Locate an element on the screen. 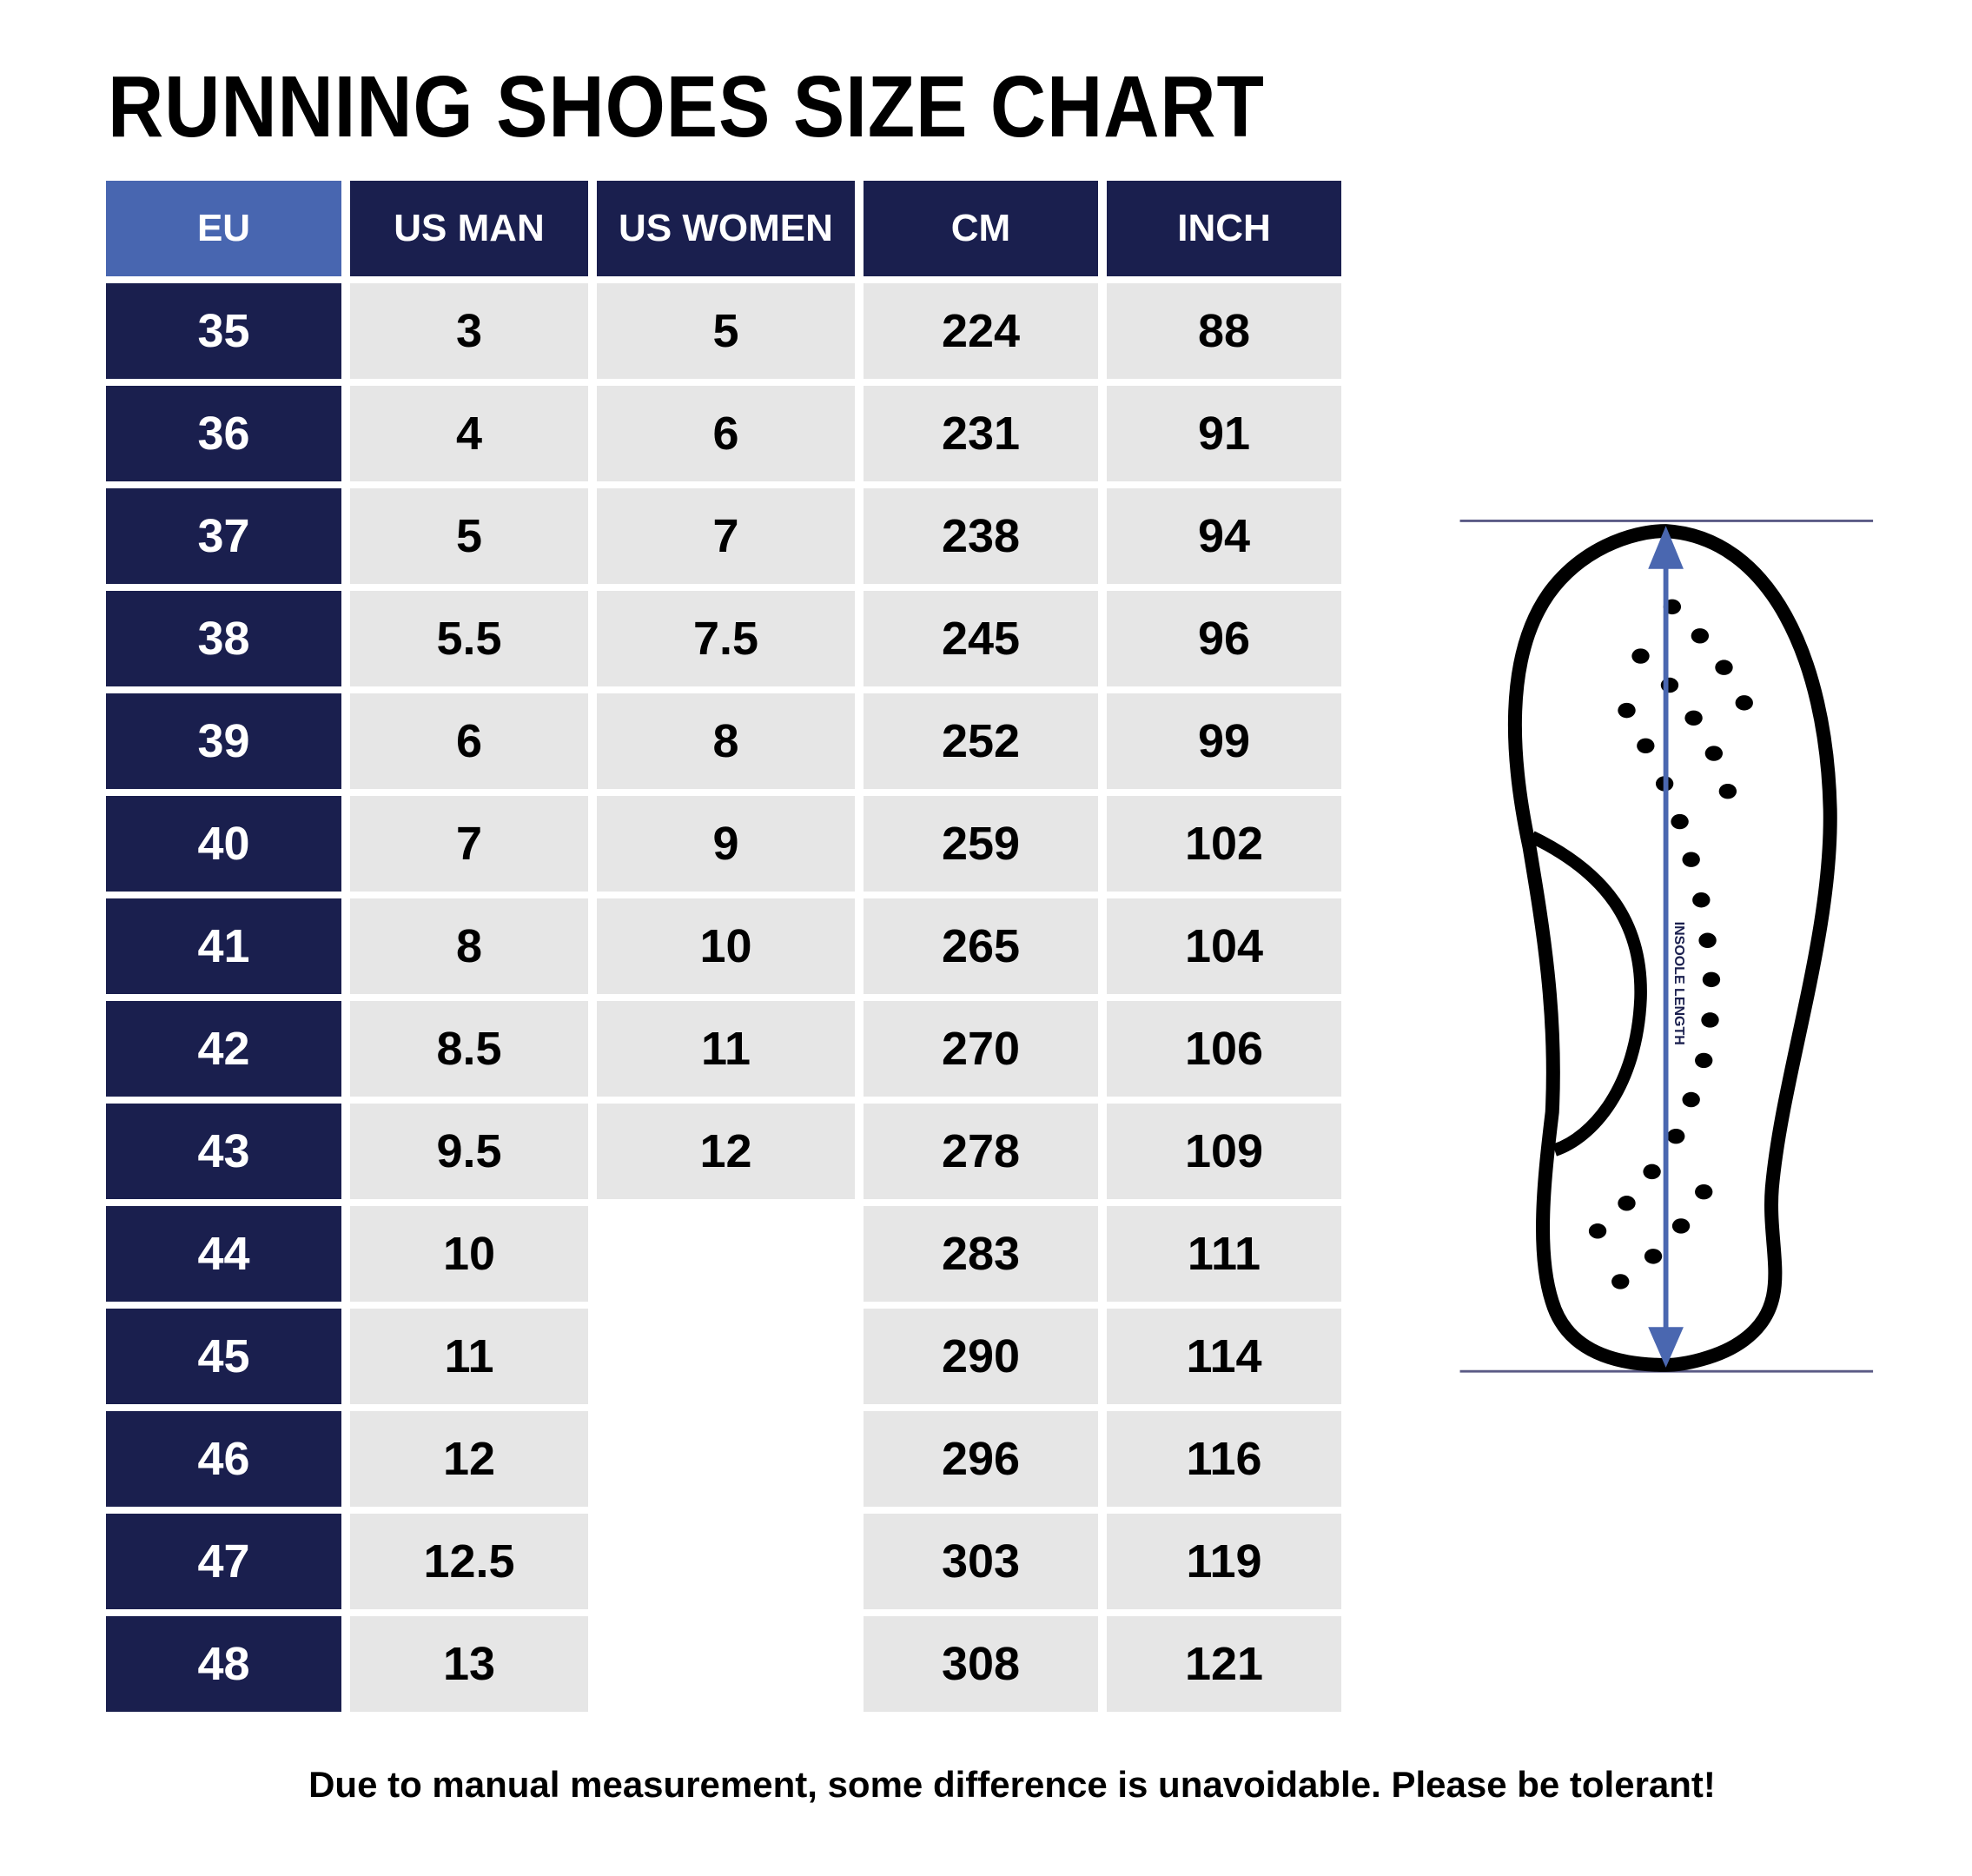 Image resolution: width=1972 pixels, height=1876 pixels. table-cell: 5.5 is located at coordinates (469, 639).